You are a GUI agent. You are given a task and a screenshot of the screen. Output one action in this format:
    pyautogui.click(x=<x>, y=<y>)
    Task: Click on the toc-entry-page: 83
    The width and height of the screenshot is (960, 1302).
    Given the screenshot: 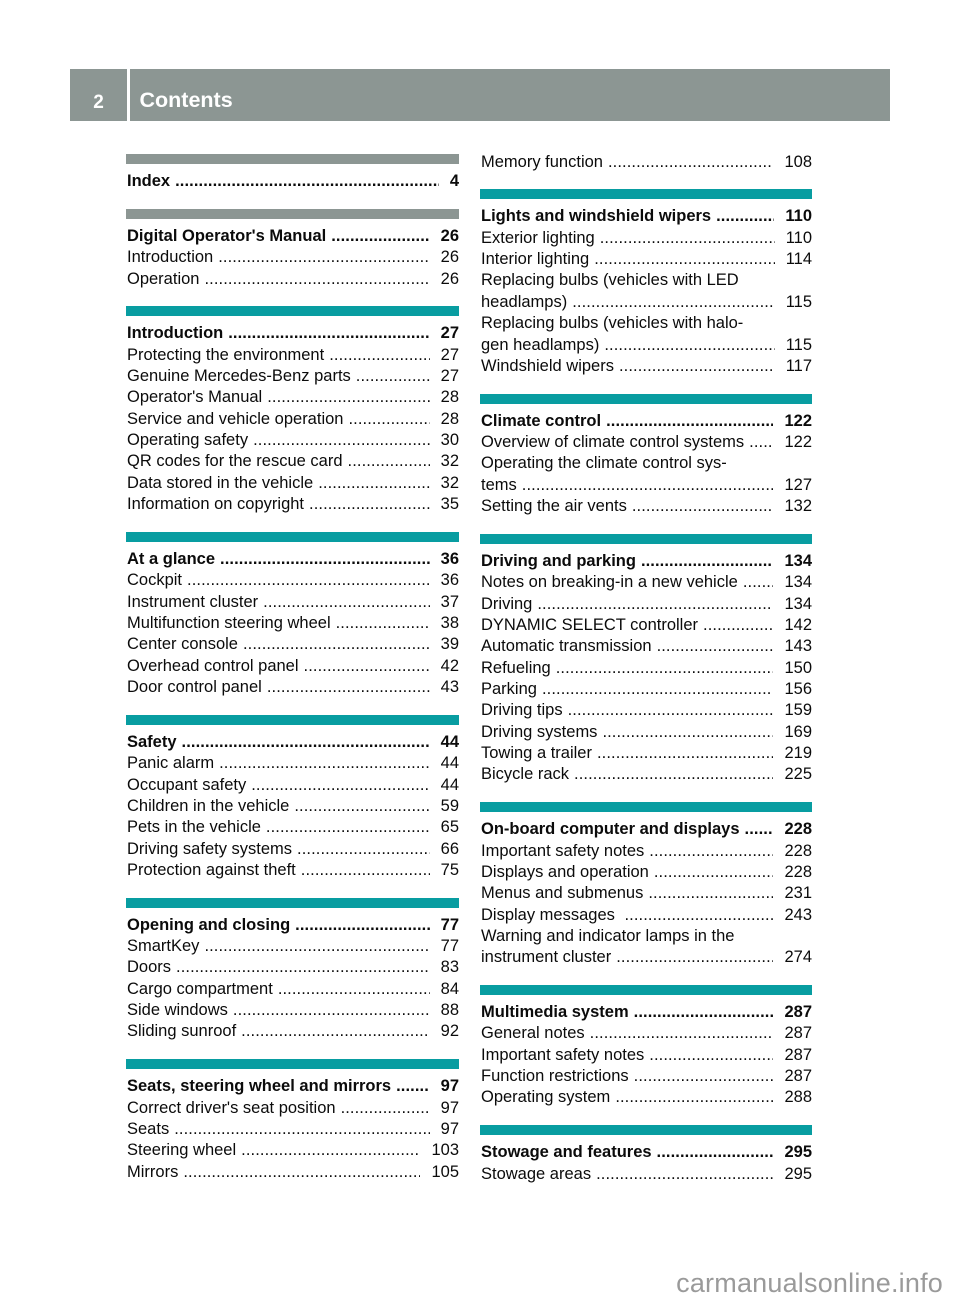 What is the action you would take?
    pyautogui.click(x=449, y=967)
    